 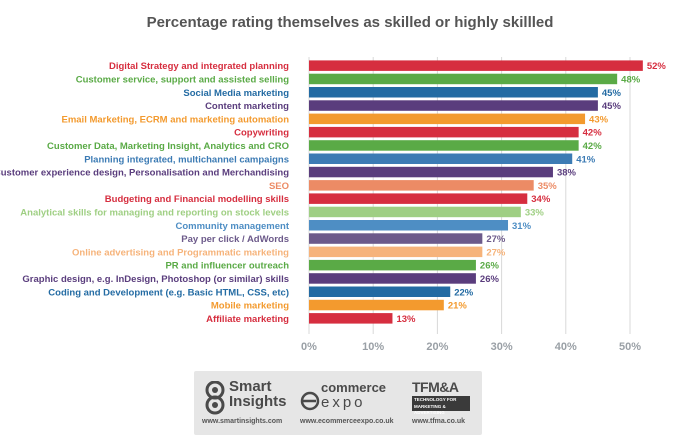 I want to click on data-label: 21%, so click(x=458, y=306).